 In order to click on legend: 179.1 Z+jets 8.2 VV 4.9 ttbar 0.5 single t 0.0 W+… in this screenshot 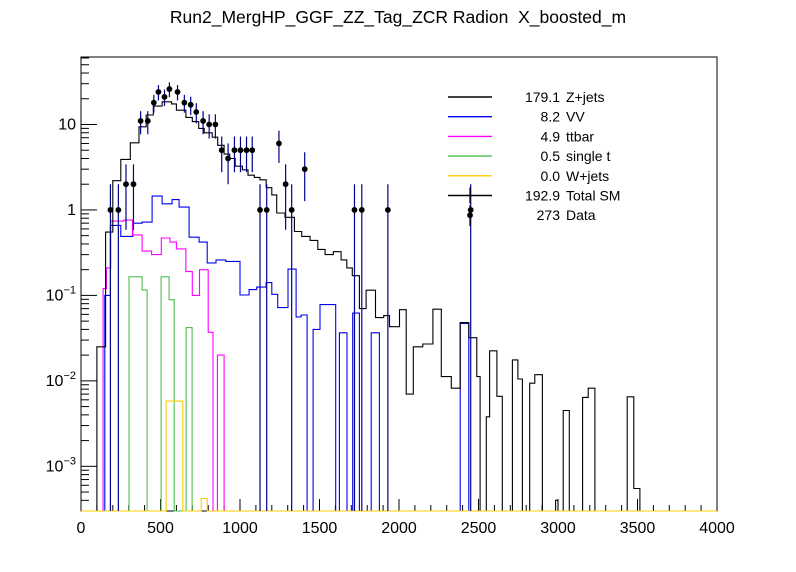, I will do `click(534, 158)`.